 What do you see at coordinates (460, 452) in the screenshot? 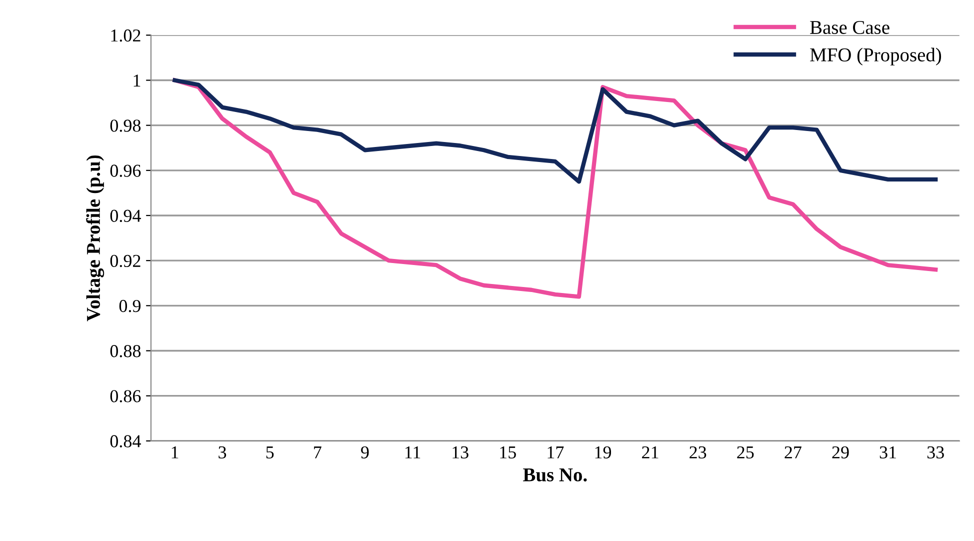
I see `x-tick-label: 13` at bounding box center [460, 452].